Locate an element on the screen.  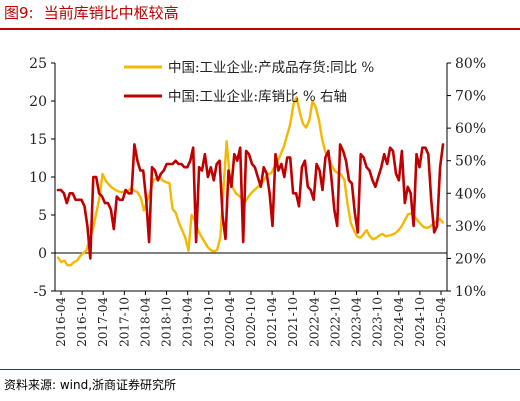
right-axis-tick-label: 20% is located at coordinates (470, 259).